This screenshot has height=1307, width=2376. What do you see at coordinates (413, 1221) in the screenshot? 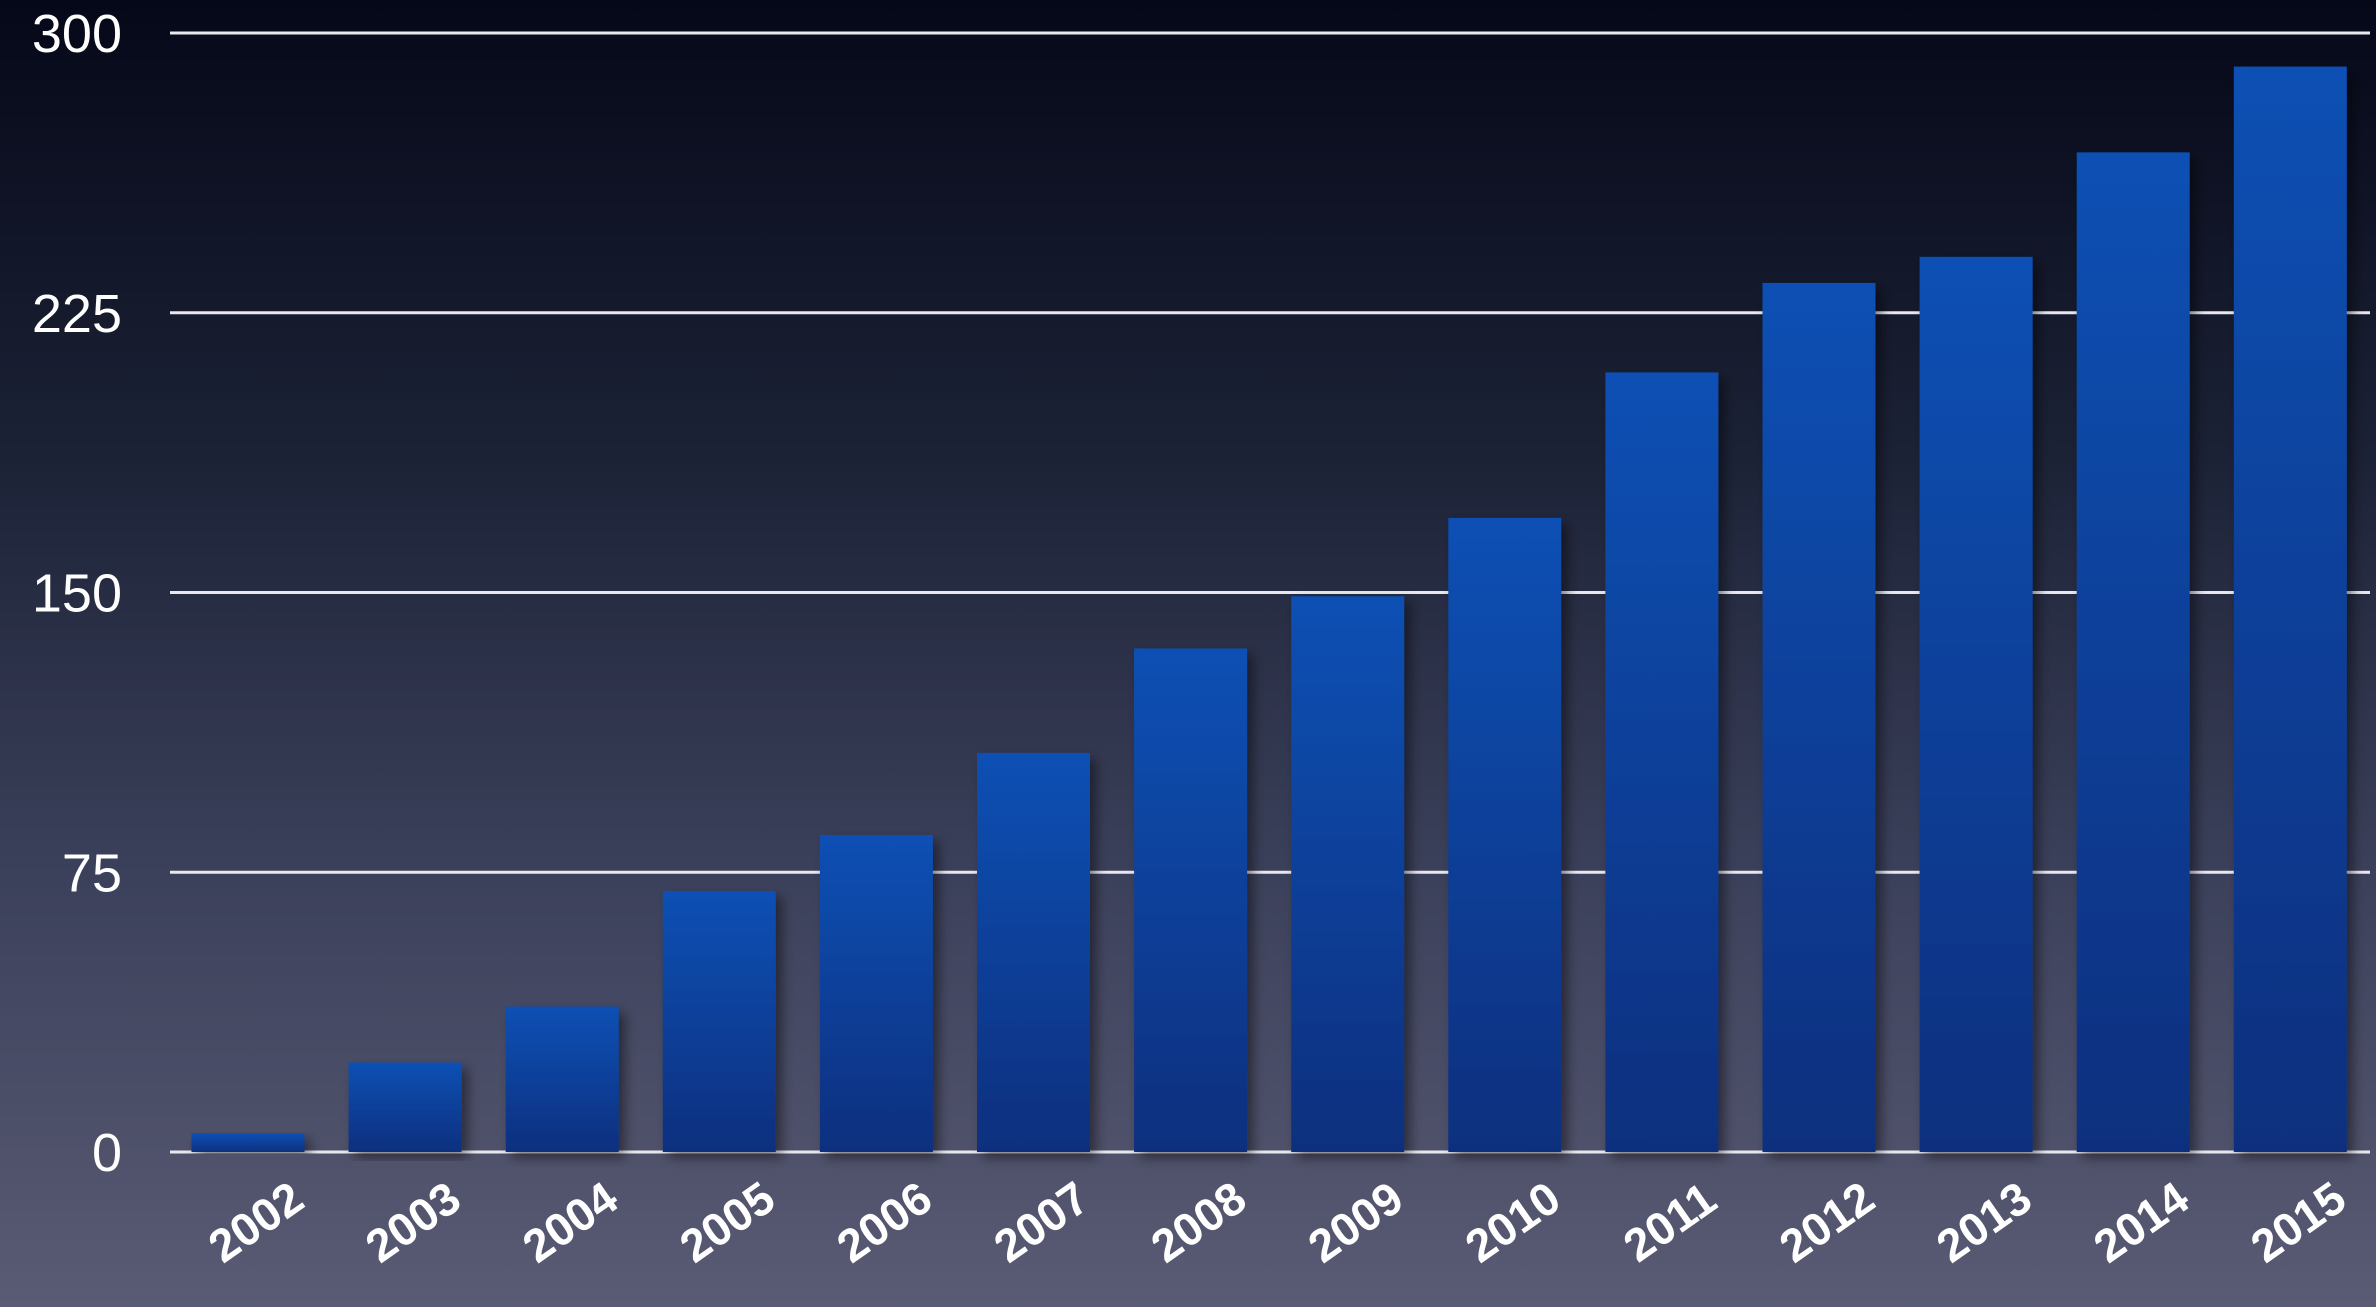
I see `x-tick-label: 2003` at bounding box center [413, 1221].